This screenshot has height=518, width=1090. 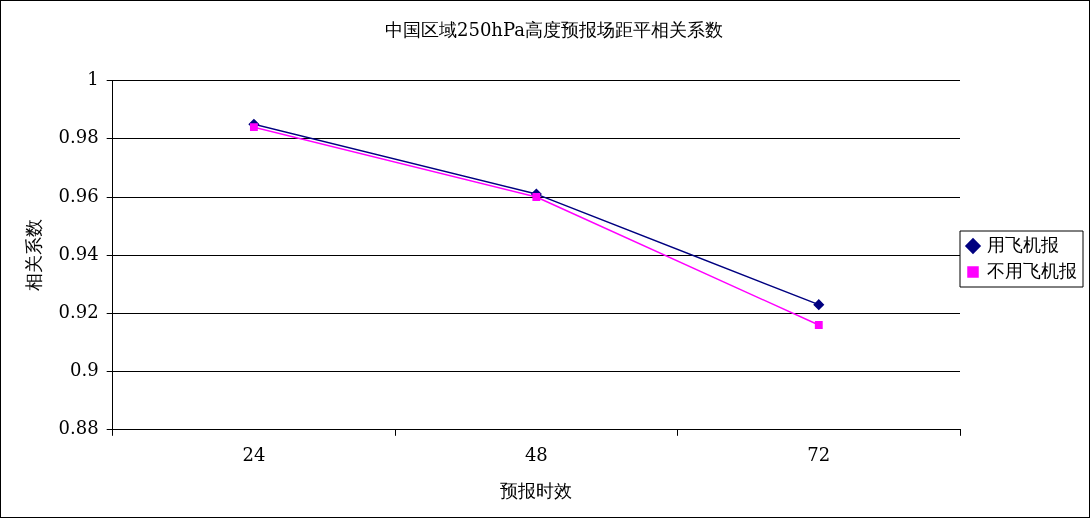 What do you see at coordinates (78, 312) in the screenshot?
I see `y-tick-label: 0.92` at bounding box center [78, 312].